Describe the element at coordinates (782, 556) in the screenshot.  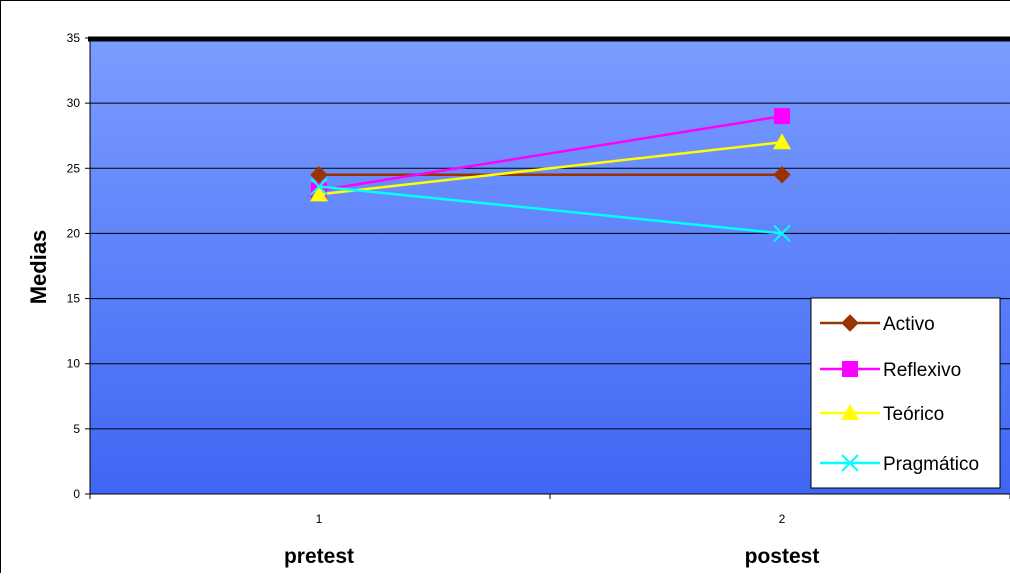
I see `category-label: postest` at that location.